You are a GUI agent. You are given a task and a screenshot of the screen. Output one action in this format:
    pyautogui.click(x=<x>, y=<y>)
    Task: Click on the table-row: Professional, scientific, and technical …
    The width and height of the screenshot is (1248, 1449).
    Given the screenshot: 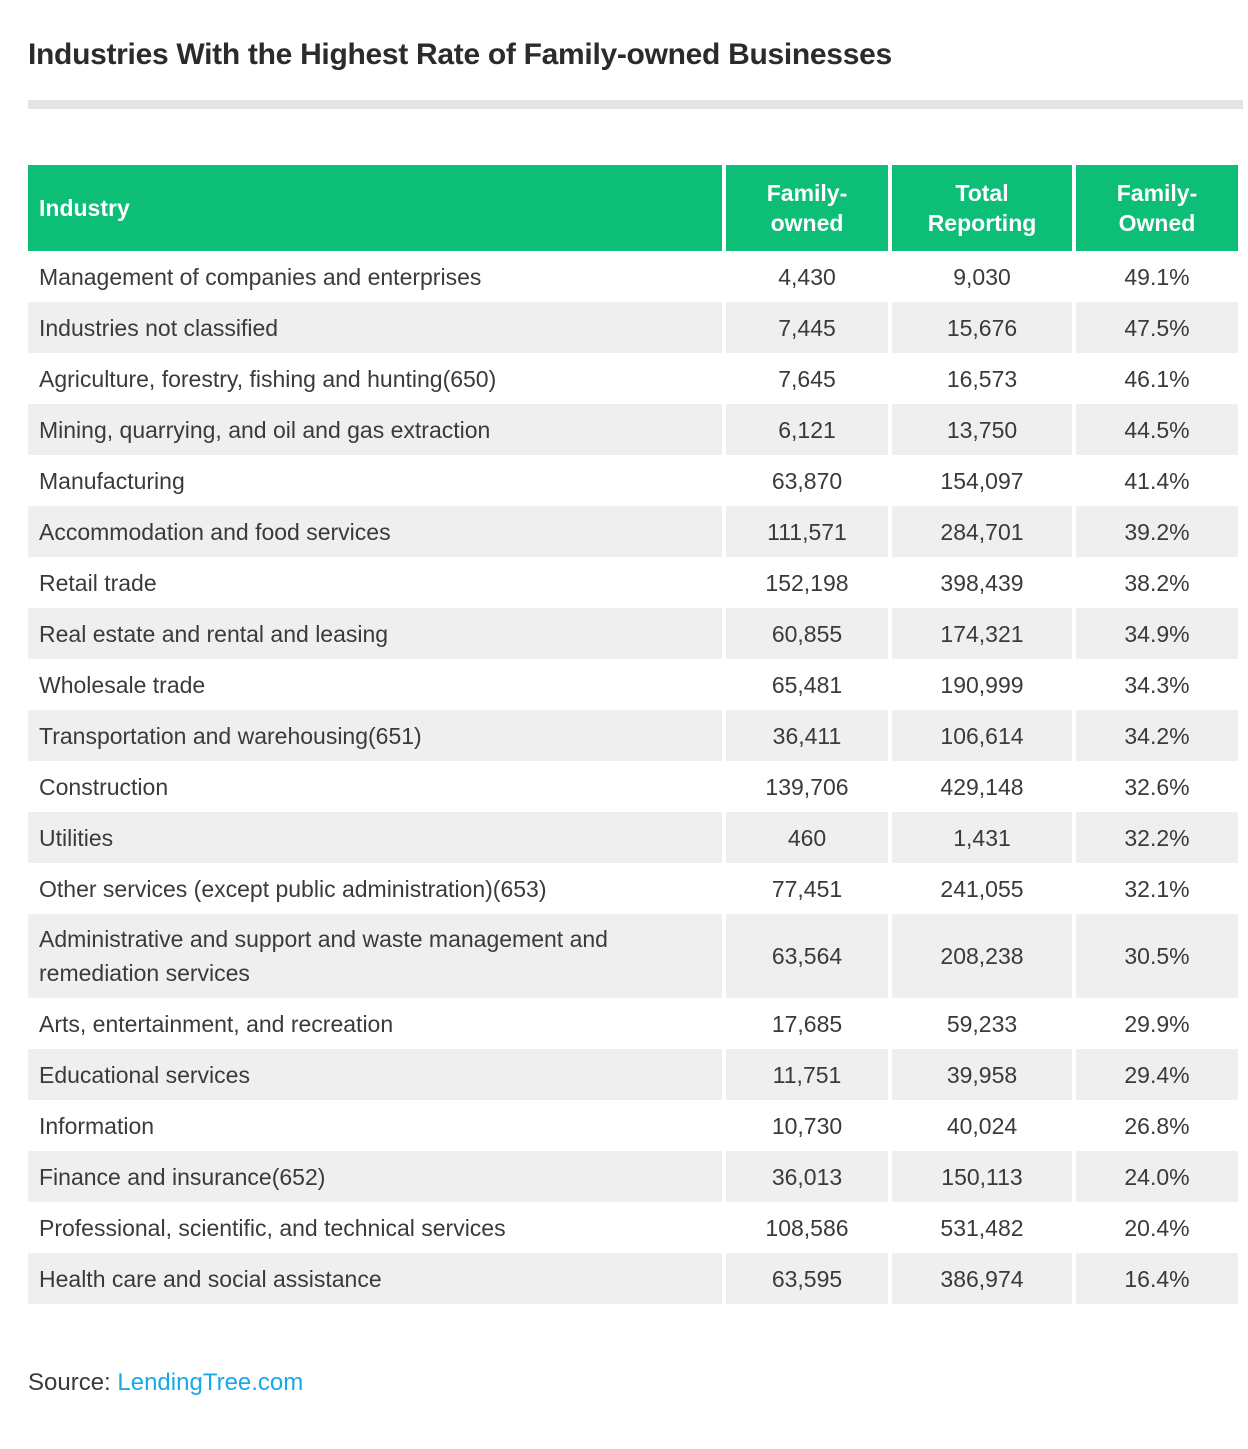 What is the action you would take?
    pyautogui.click(x=633, y=1227)
    